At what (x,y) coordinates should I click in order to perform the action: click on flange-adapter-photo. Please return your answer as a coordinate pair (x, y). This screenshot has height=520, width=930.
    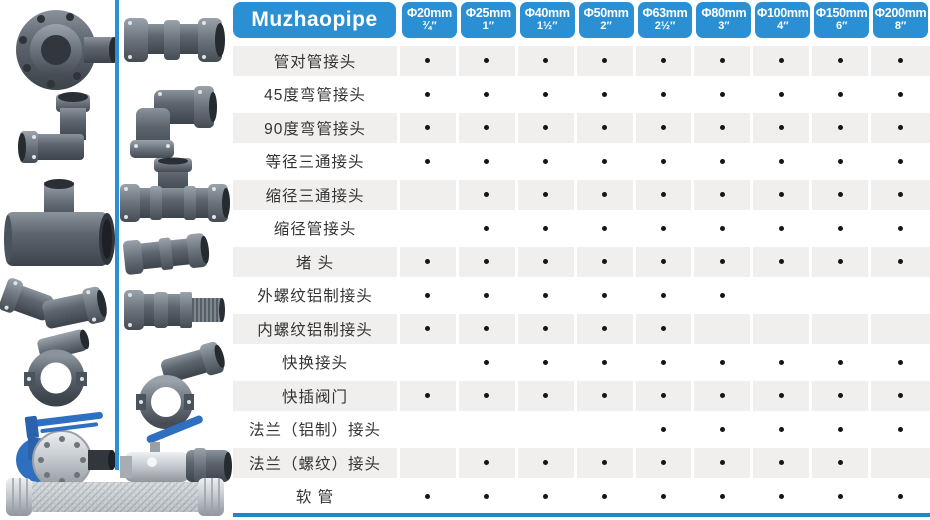
    Looking at the image, I should click on (67, 50).